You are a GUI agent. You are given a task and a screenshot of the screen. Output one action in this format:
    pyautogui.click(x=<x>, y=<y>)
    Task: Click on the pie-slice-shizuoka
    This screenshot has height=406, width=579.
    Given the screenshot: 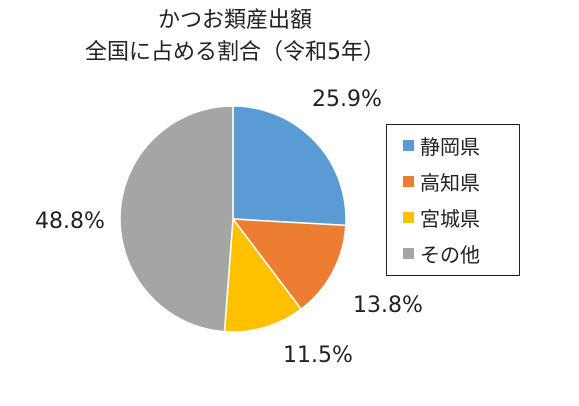 What is the action you would take?
    pyautogui.click(x=289, y=166)
    